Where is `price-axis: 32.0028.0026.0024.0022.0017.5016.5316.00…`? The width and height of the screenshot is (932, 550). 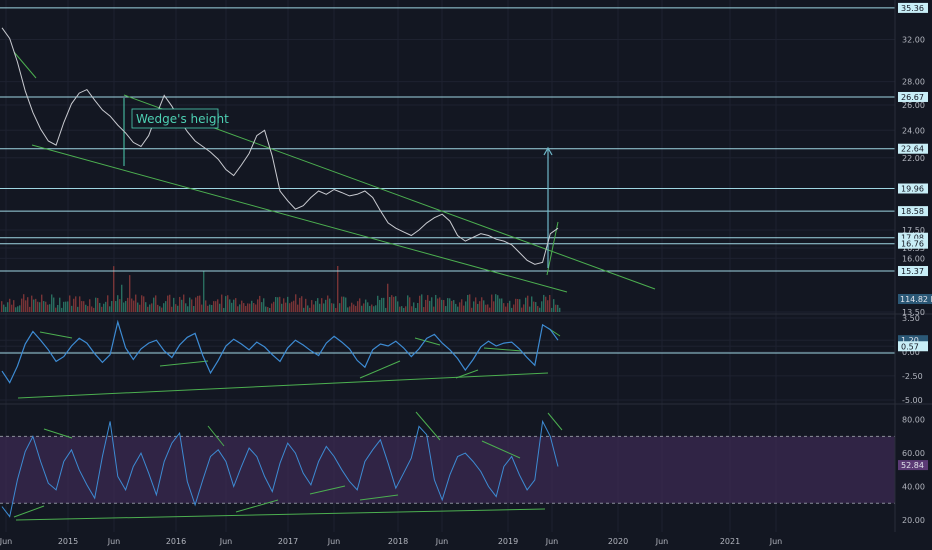
price-axis: 32.0028.0026.0024.0022.0017.5016.5316.00… is located at coordinates (913, 266).